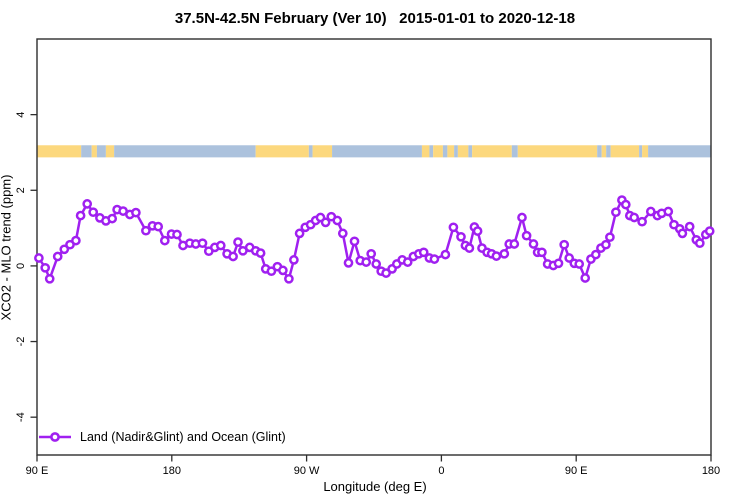 The image size is (750, 500). Describe the element at coordinates (441, 471) in the screenshot. I see `x-tick-label: 0` at that location.